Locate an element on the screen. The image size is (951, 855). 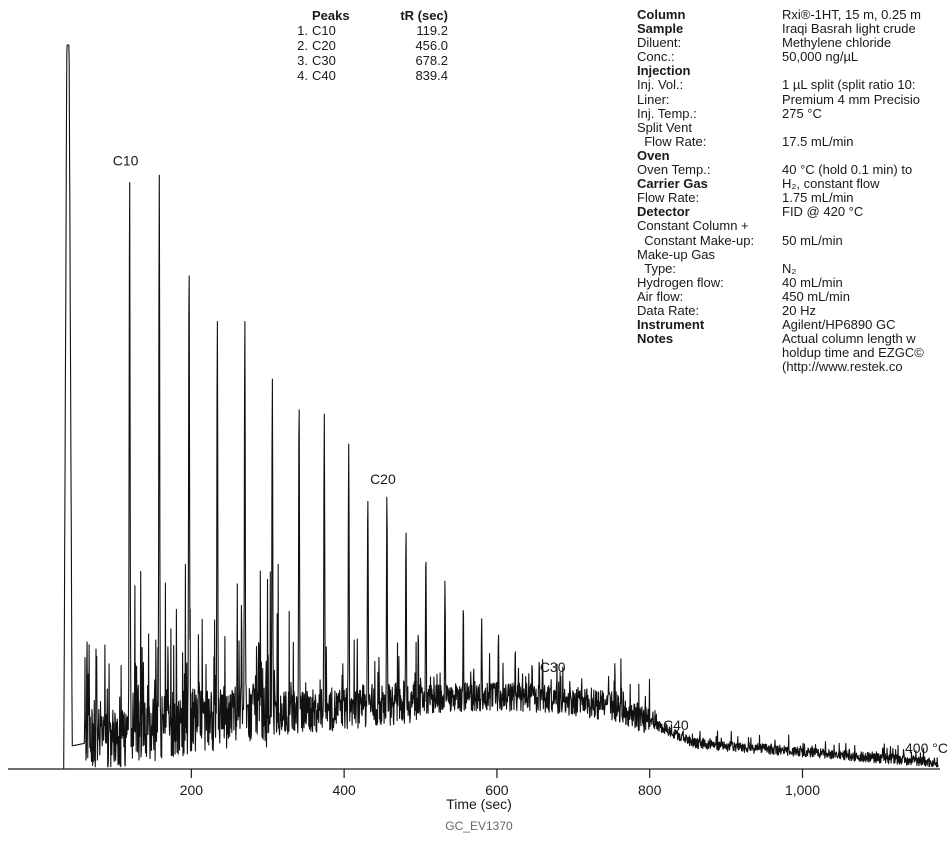
peak-name: C10 is located at coordinates (324, 30).